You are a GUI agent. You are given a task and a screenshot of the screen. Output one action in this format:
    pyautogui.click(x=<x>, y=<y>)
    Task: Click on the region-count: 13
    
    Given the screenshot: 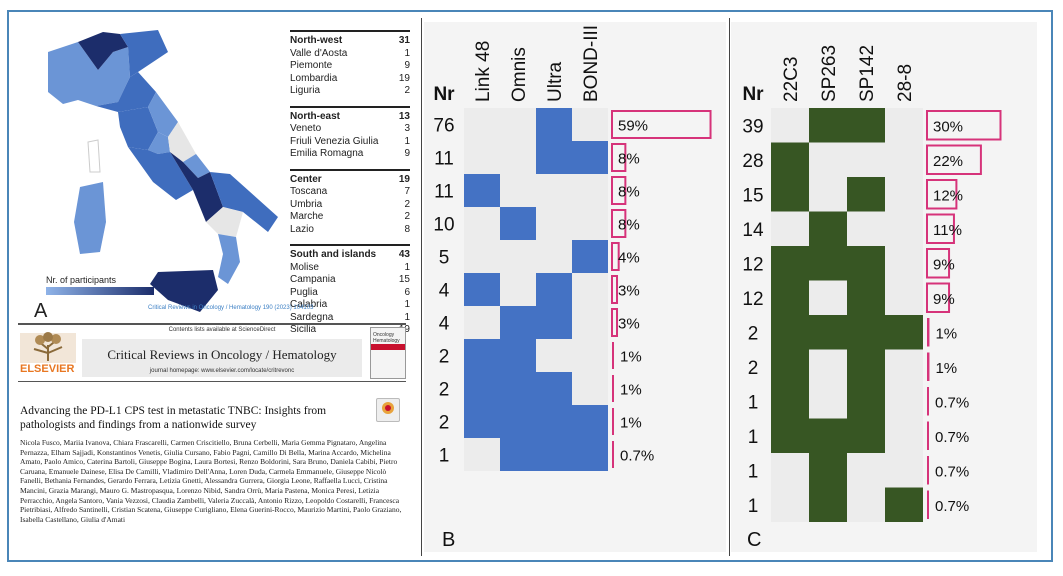 What is the action you would take?
    pyautogui.click(x=403, y=114)
    